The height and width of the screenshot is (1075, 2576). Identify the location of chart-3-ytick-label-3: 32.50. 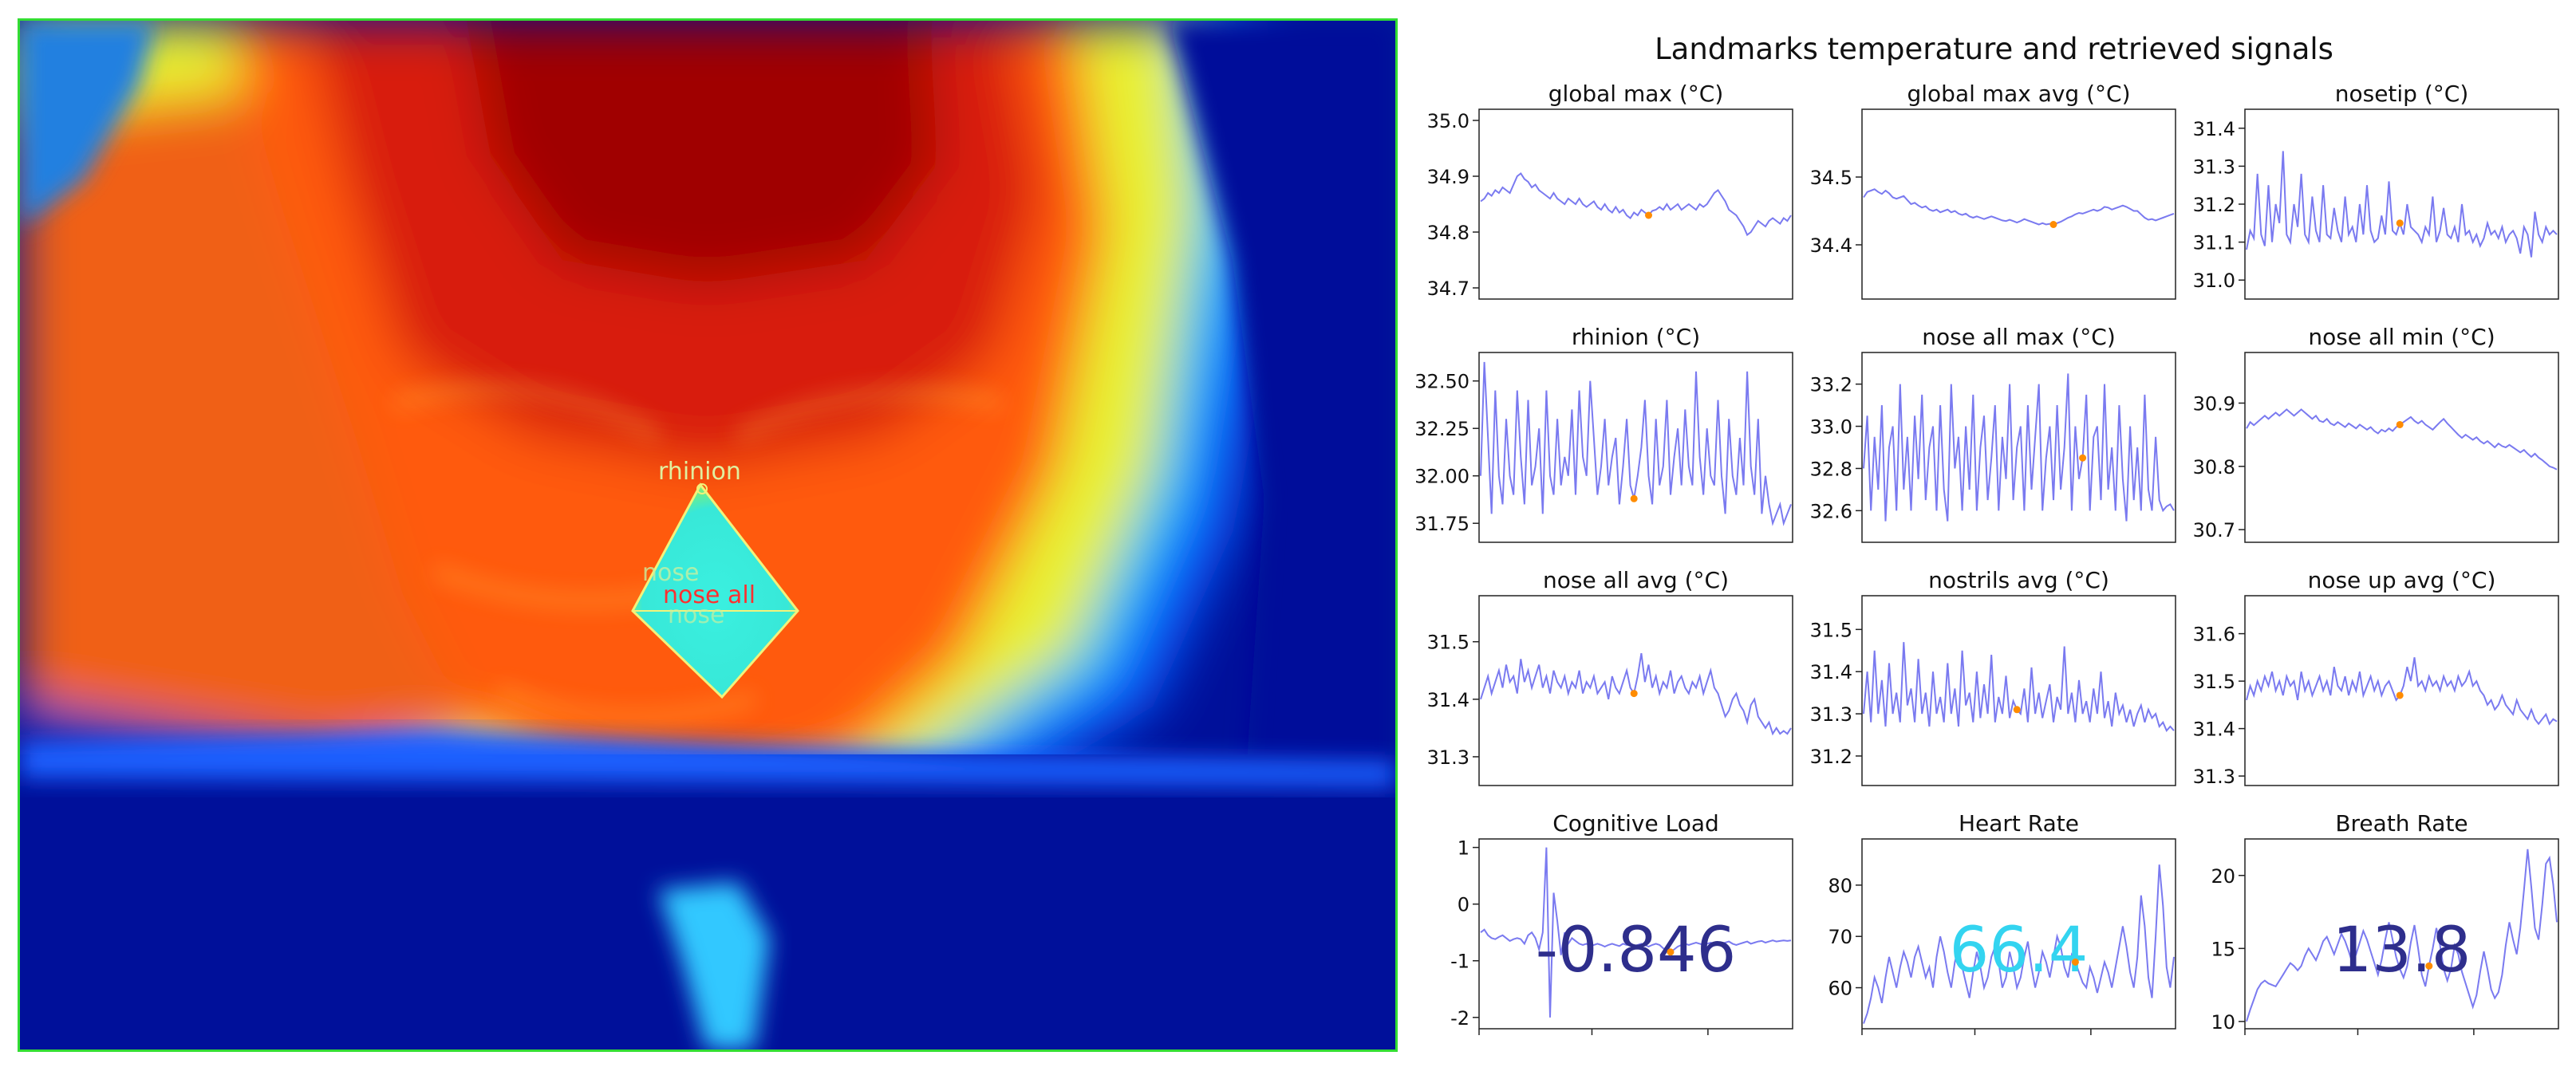
(1441, 382).